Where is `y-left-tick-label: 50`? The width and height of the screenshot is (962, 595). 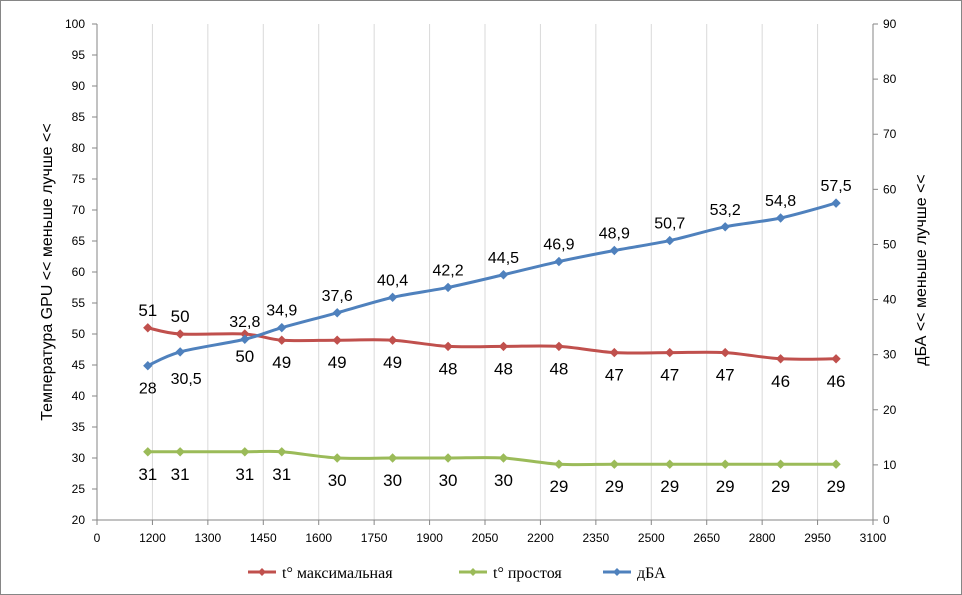 y-left-tick-label: 50 is located at coordinates (79, 334).